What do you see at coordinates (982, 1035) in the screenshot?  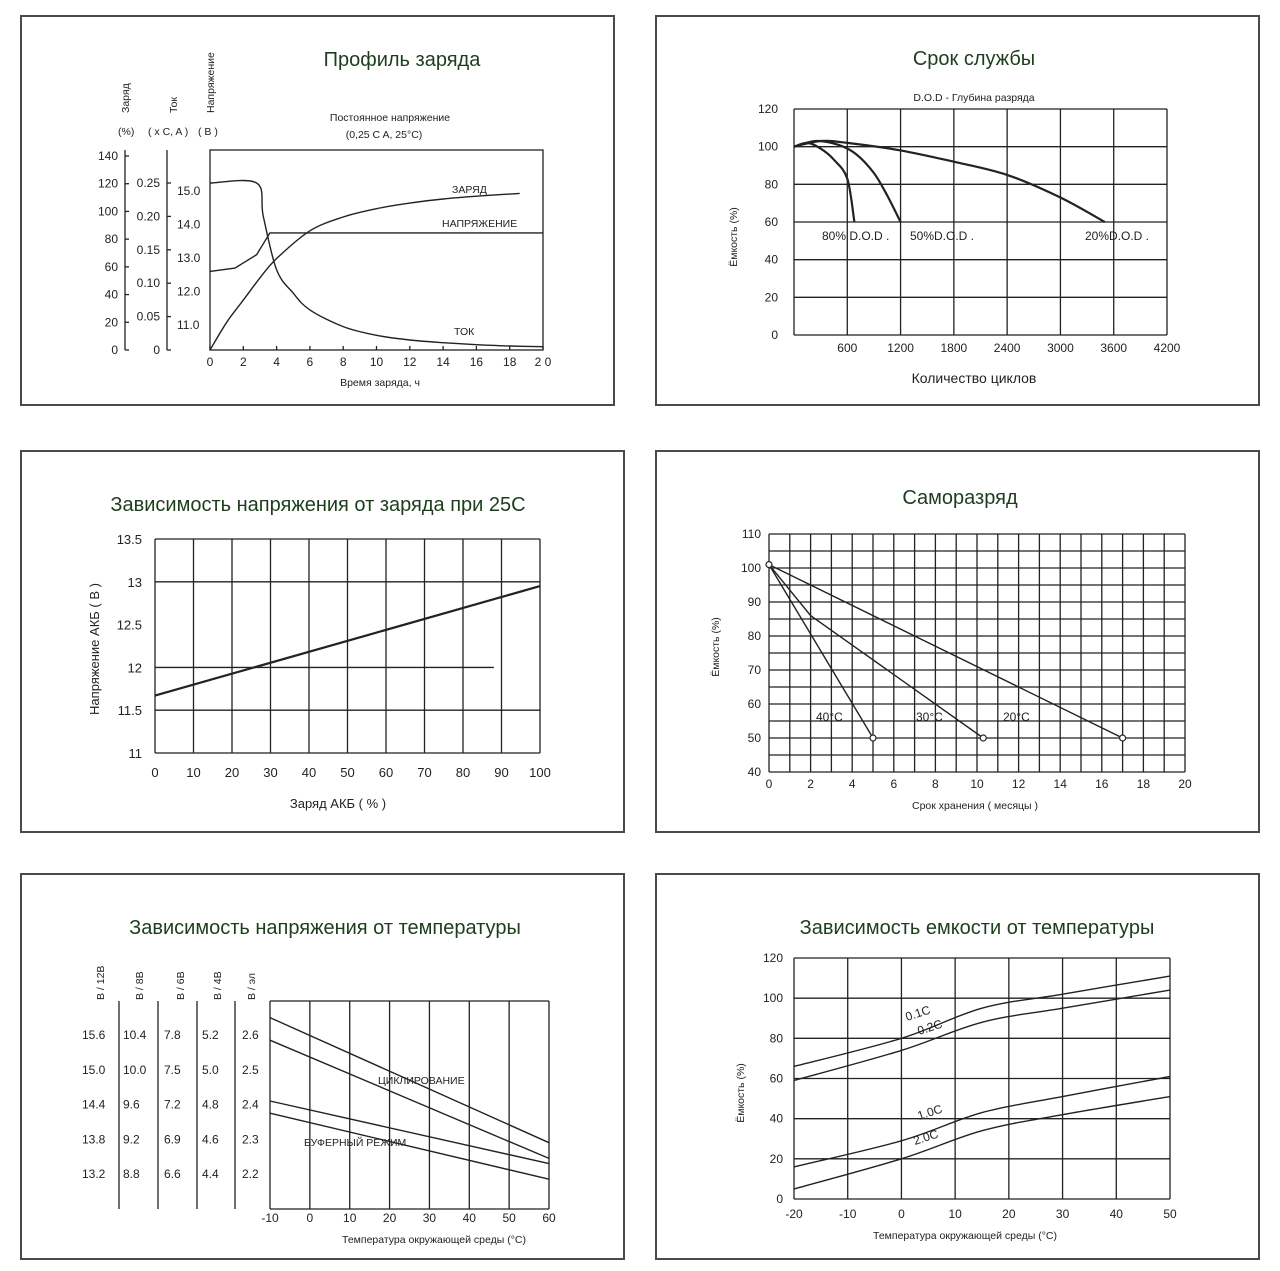 I see `series-line-0-2c` at bounding box center [982, 1035].